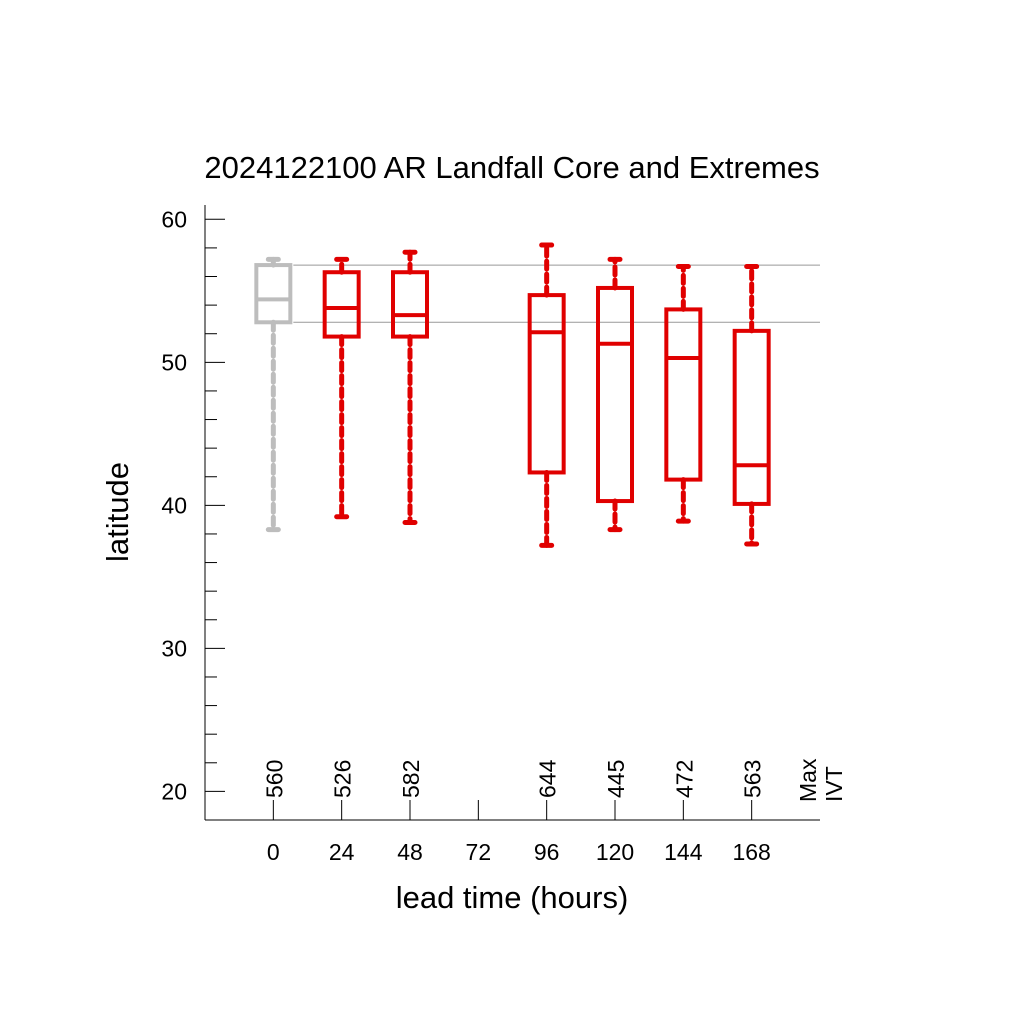  What do you see at coordinates (511, 167) in the screenshot?
I see `chart-title: 2024122100 AR Landfall Core and Extremes` at bounding box center [511, 167].